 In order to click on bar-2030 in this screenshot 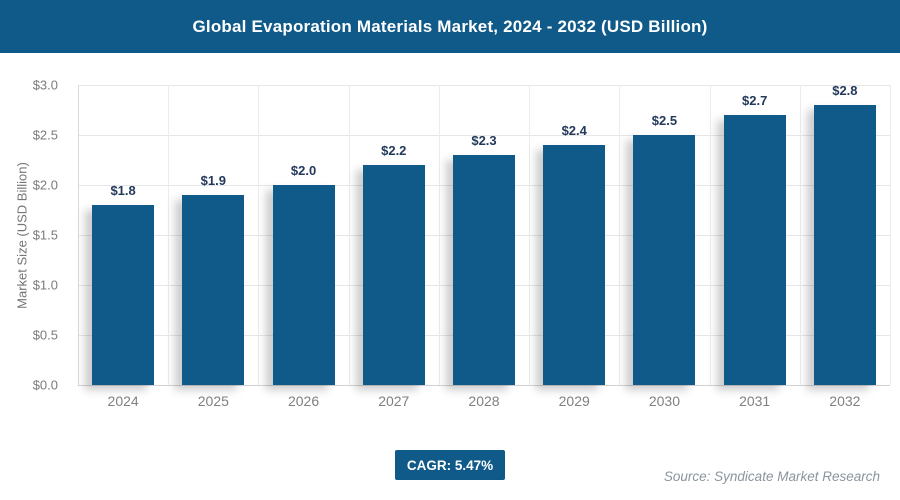, I will do `click(664, 260)`.